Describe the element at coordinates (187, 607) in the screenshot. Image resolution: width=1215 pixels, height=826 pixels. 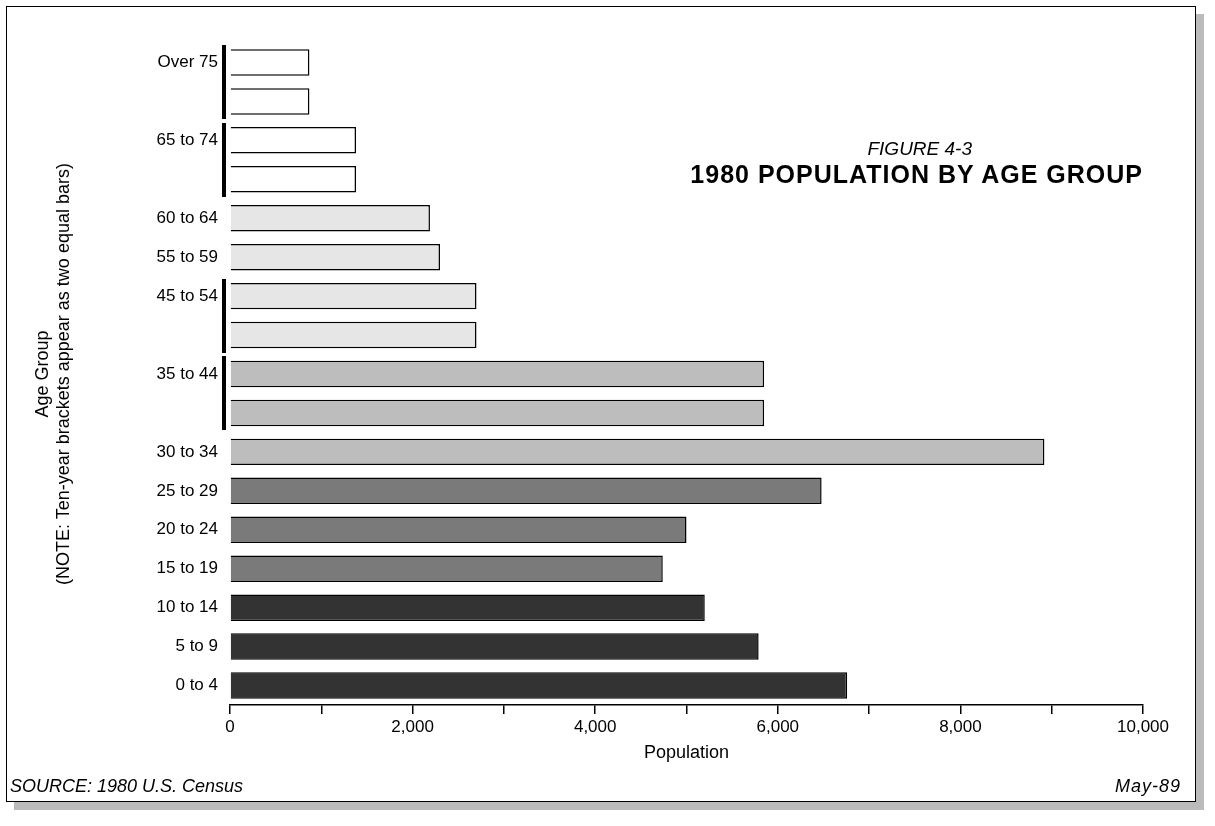
I see `y-tick-label: 10 to 14` at that location.